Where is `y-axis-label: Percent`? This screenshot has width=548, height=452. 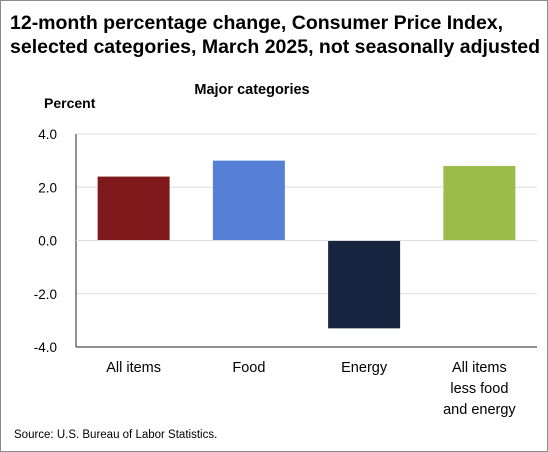 y-axis-label: Percent is located at coordinates (70, 103).